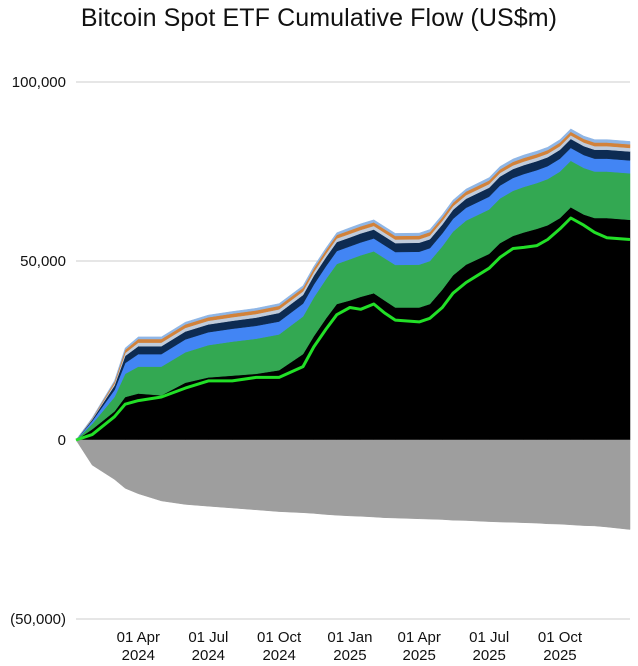 The height and width of the screenshot is (666, 638). I want to click on chart-title: Bitcoin Spot ETF Cumulative Flow (US$m), so click(319, 18).